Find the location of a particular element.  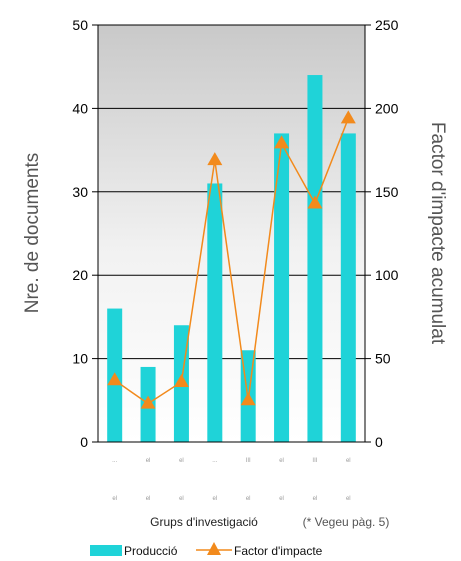

y-tick-label: 0 is located at coordinates (84, 442).